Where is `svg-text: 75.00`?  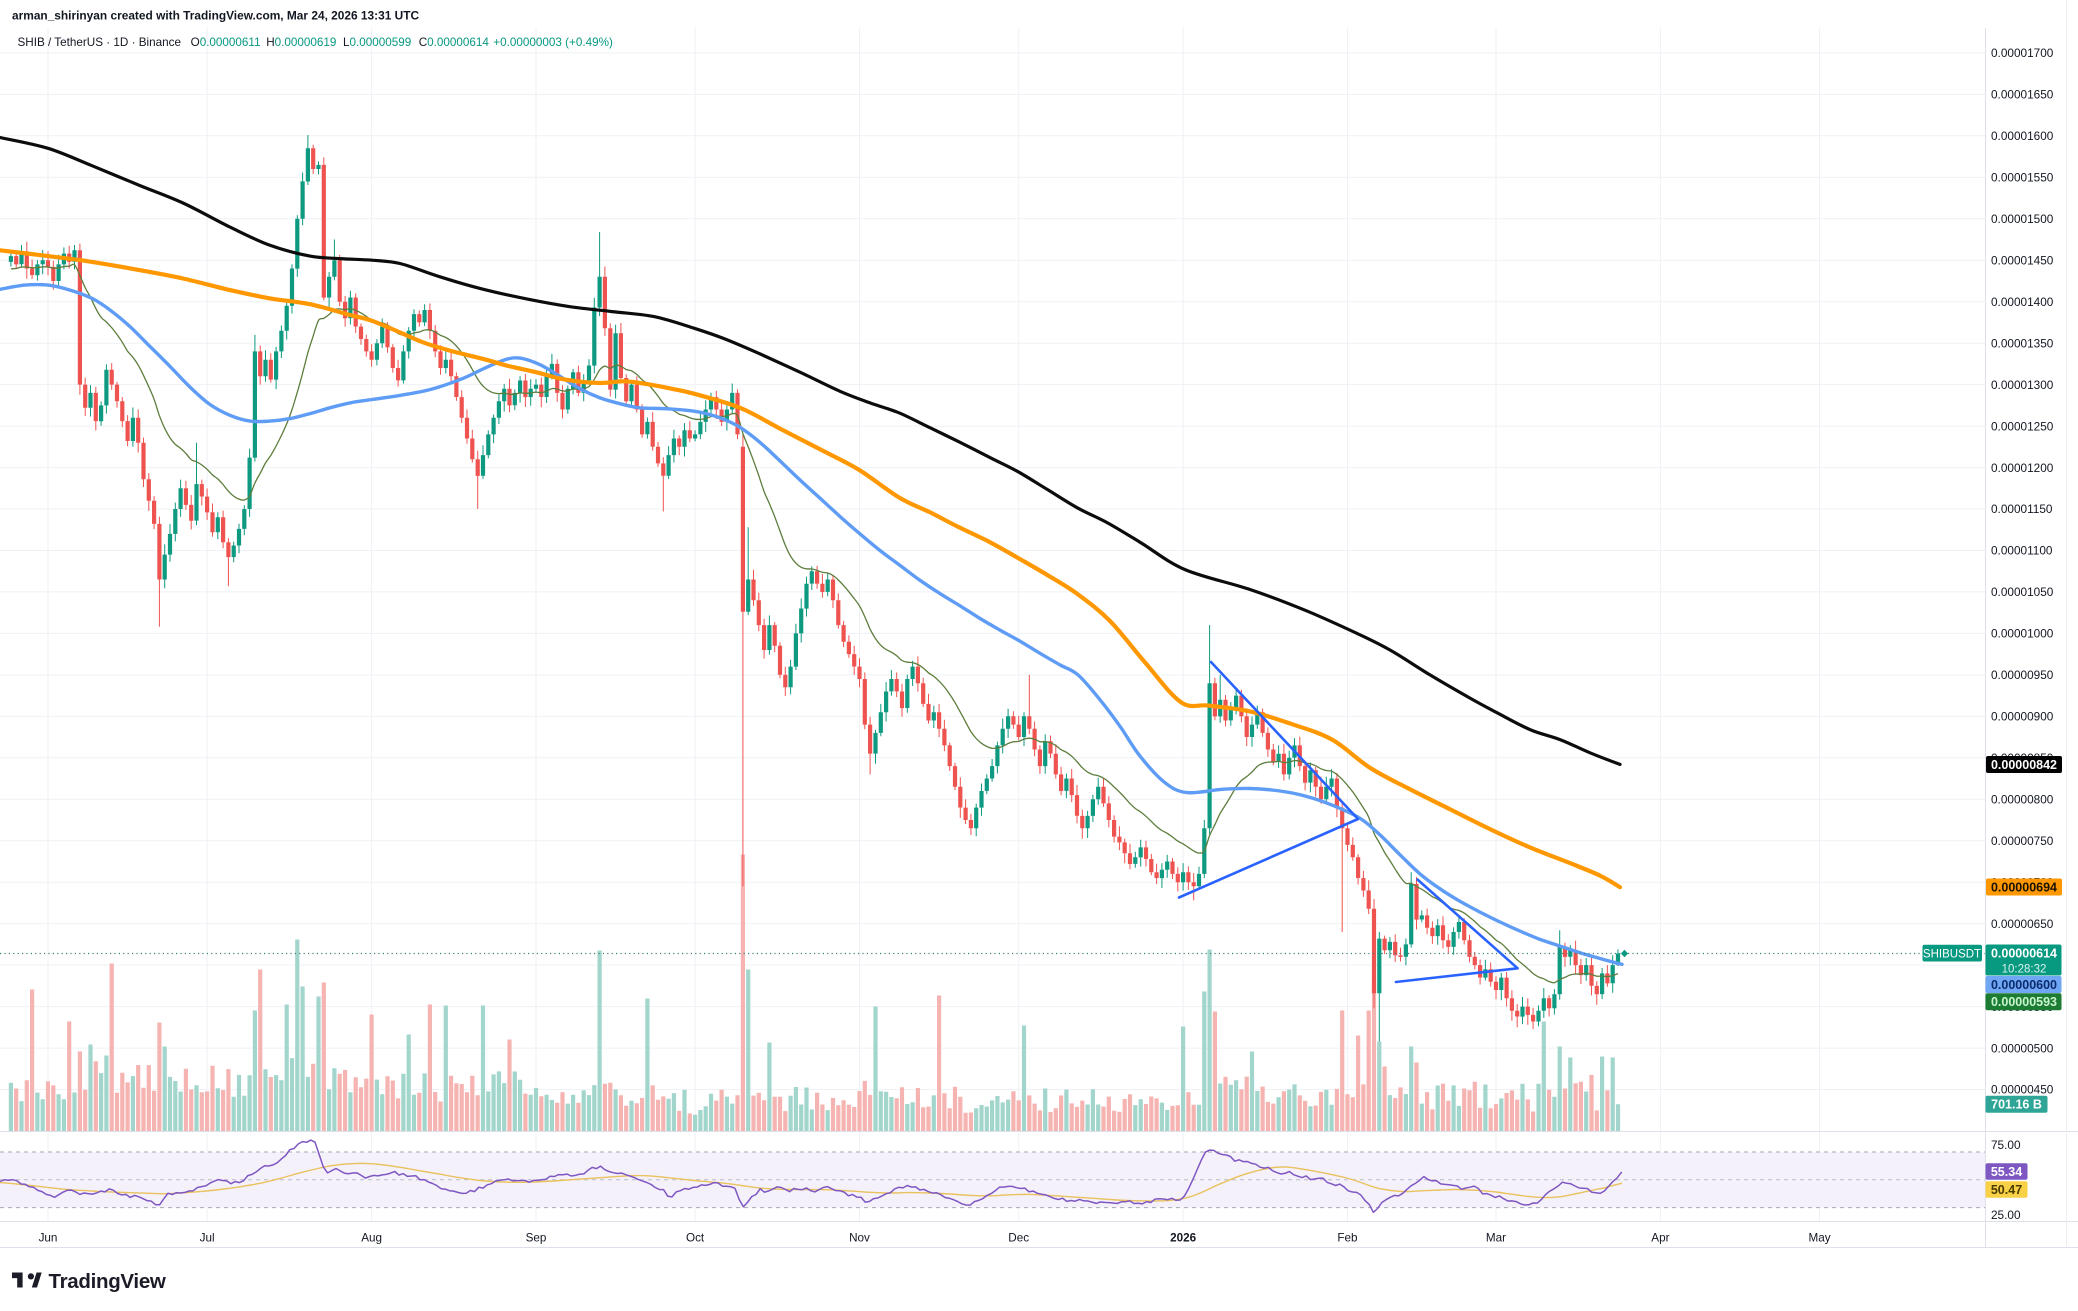 svg-text: 75.00 is located at coordinates (2006, 1145).